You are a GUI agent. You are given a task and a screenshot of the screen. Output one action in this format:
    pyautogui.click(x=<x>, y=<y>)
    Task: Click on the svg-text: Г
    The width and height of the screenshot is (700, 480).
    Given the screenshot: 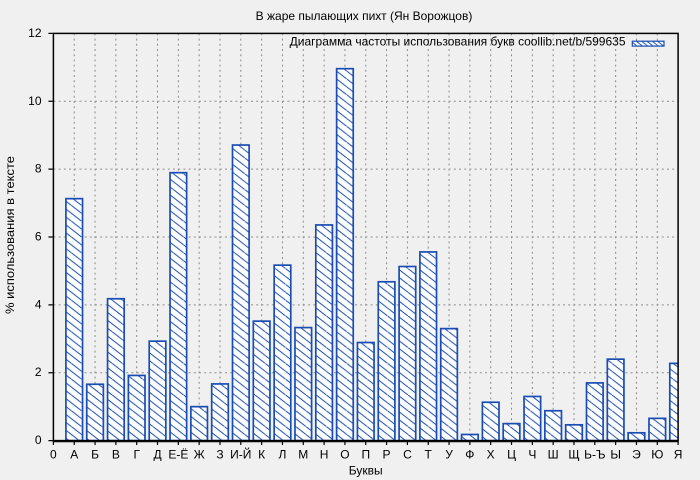 What is the action you would take?
    pyautogui.click(x=136, y=455)
    